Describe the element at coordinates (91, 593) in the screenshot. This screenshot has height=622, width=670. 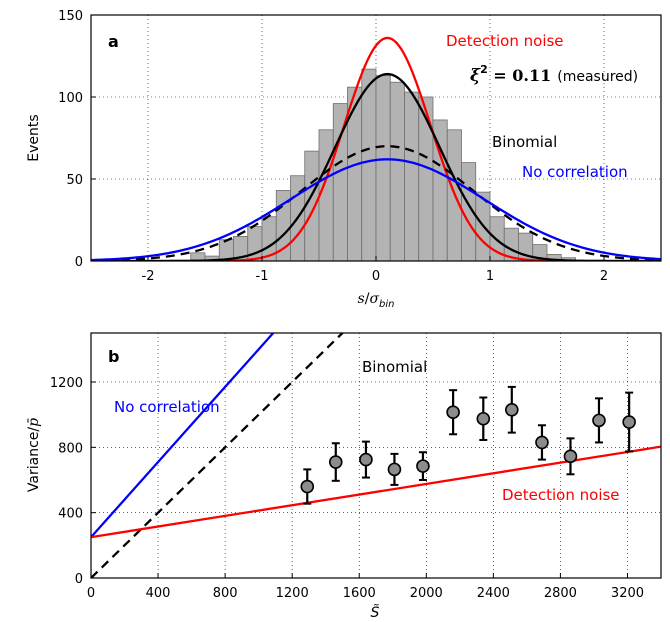
I see `panel-b-xtick-label: 0` at that location.